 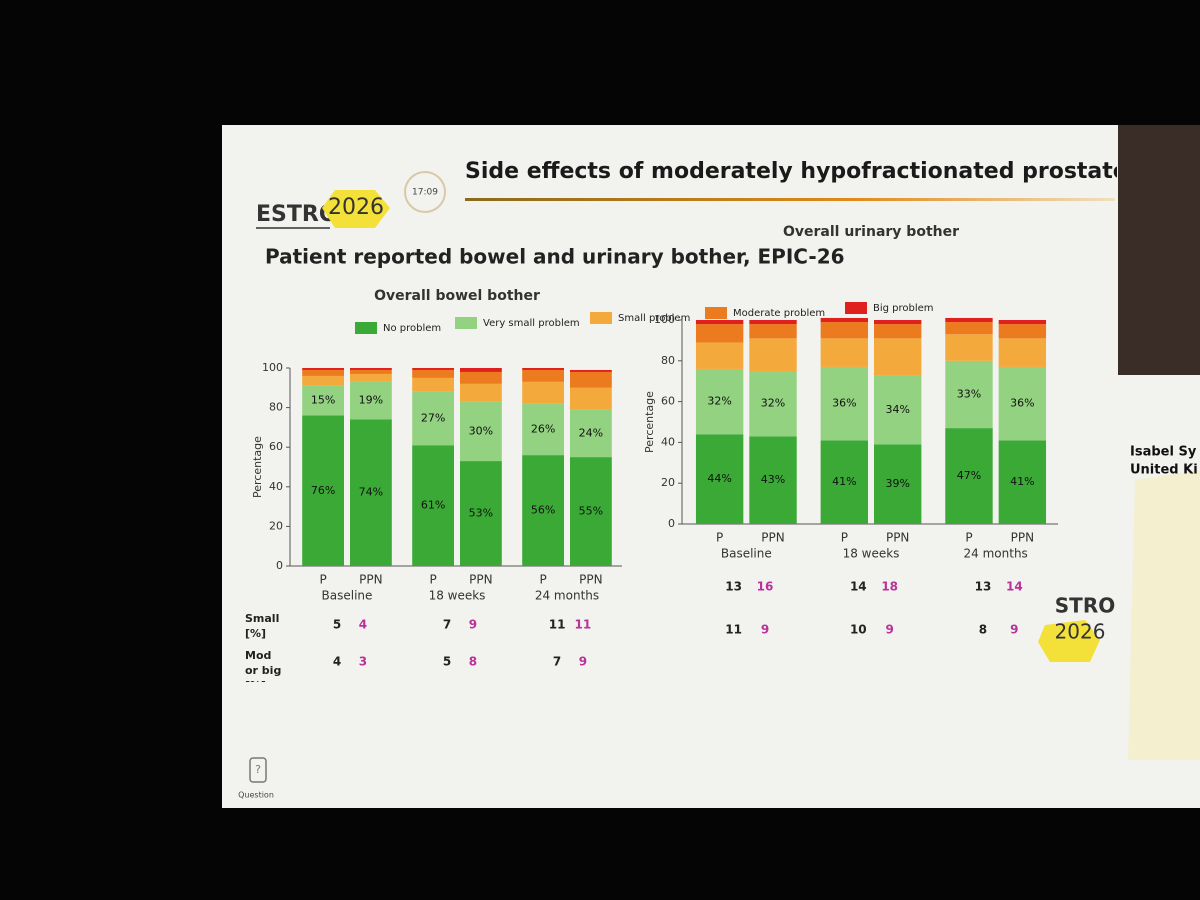 What do you see at coordinates (765, 587) in the screenshot?
I see `table-cell: 16` at bounding box center [765, 587].